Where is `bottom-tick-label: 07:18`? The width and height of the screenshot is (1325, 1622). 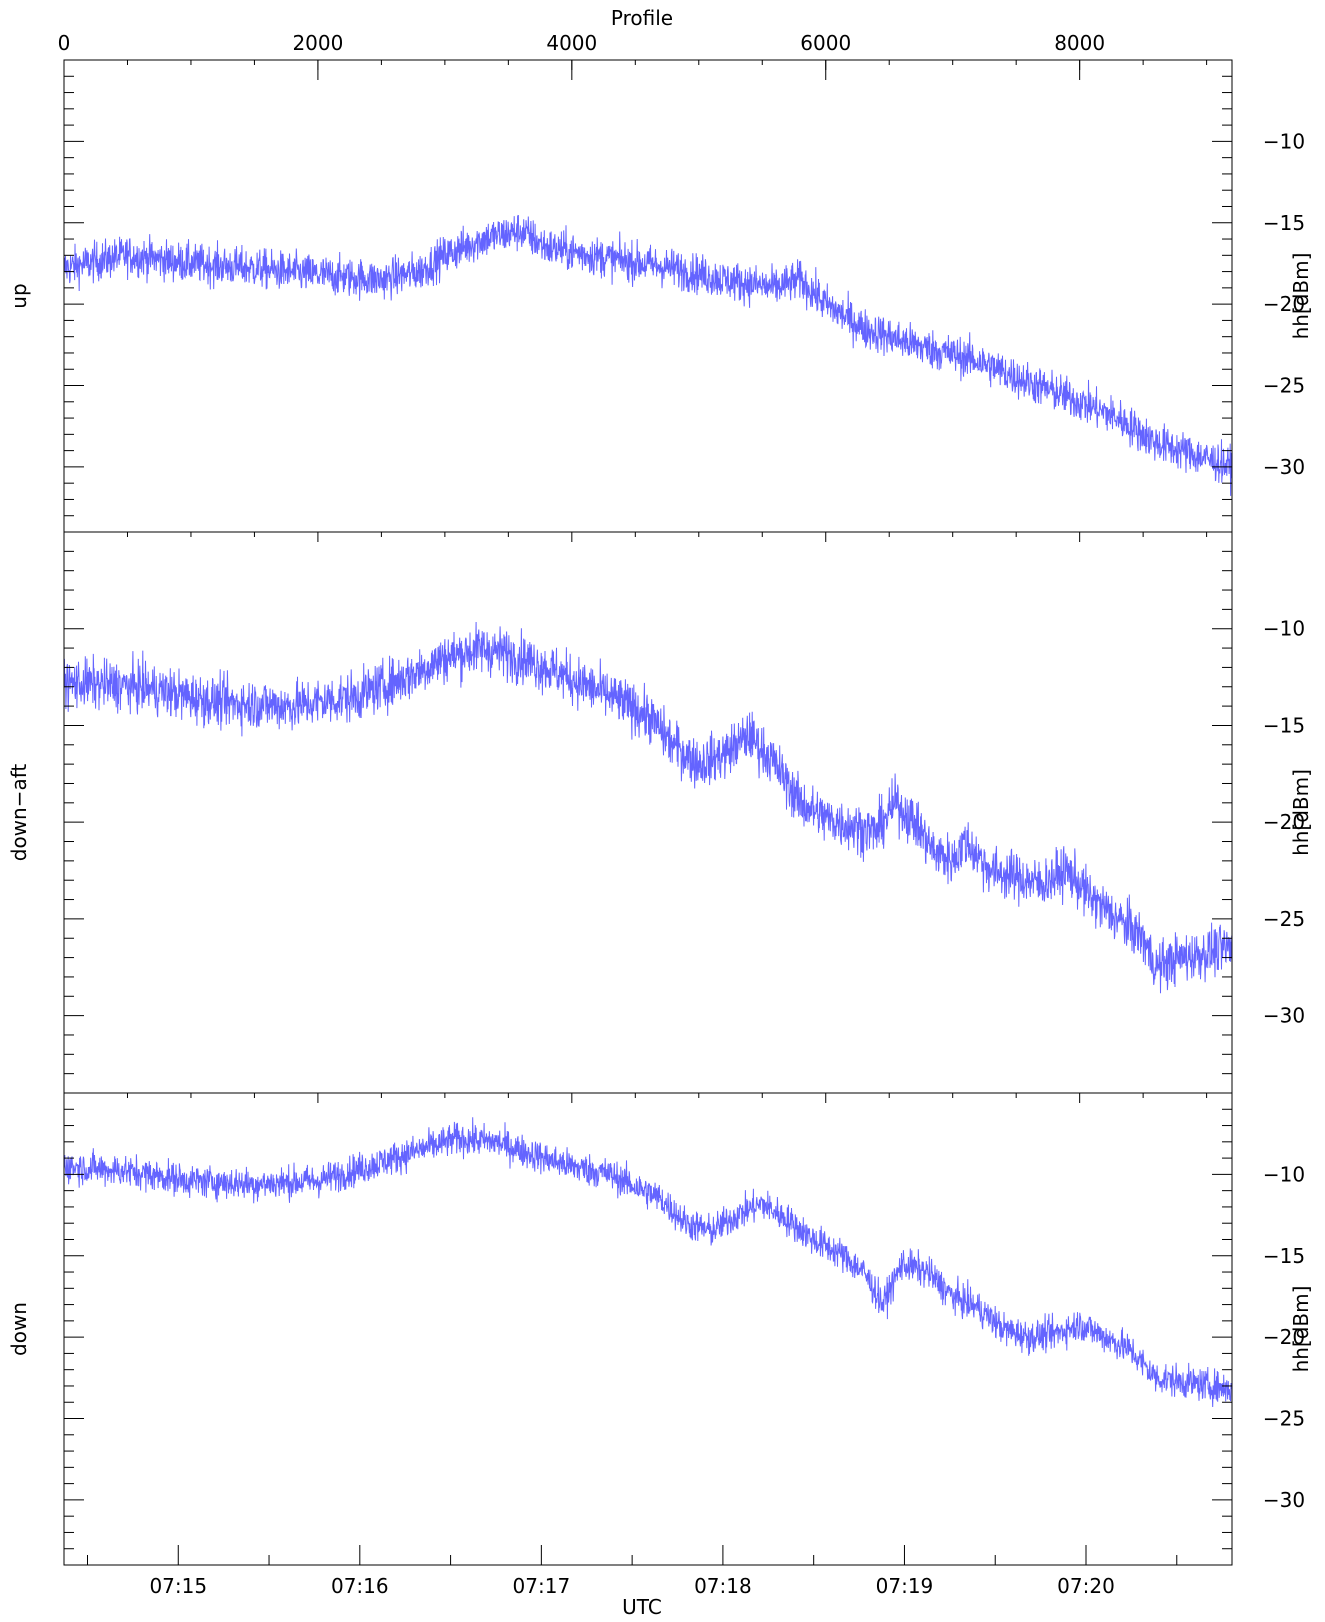 bottom-tick-label: 07:18 is located at coordinates (723, 1586).